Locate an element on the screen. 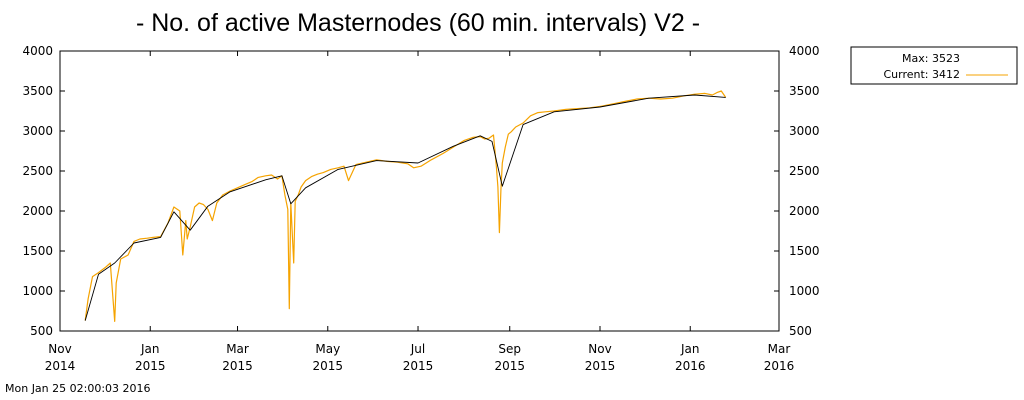 The height and width of the screenshot is (400, 1024). y-tick-label-left: 3000 is located at coordinates (37, 131).